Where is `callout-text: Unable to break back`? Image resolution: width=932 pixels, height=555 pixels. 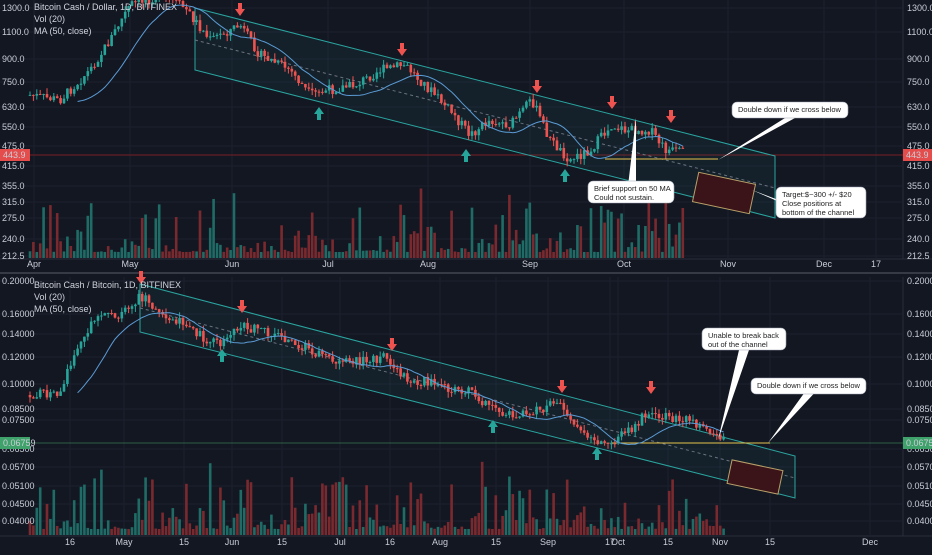 callout-text: Unable to break back is located at coordinates (743, 335).